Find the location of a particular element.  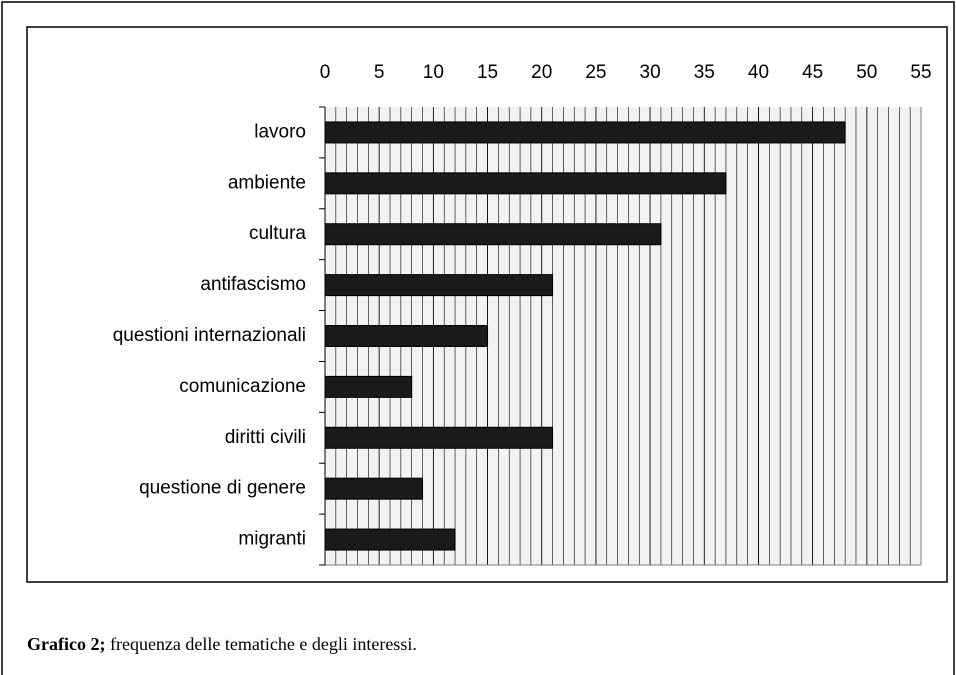

y-tick-label: questione di genere is located at coordinates (222, 488).